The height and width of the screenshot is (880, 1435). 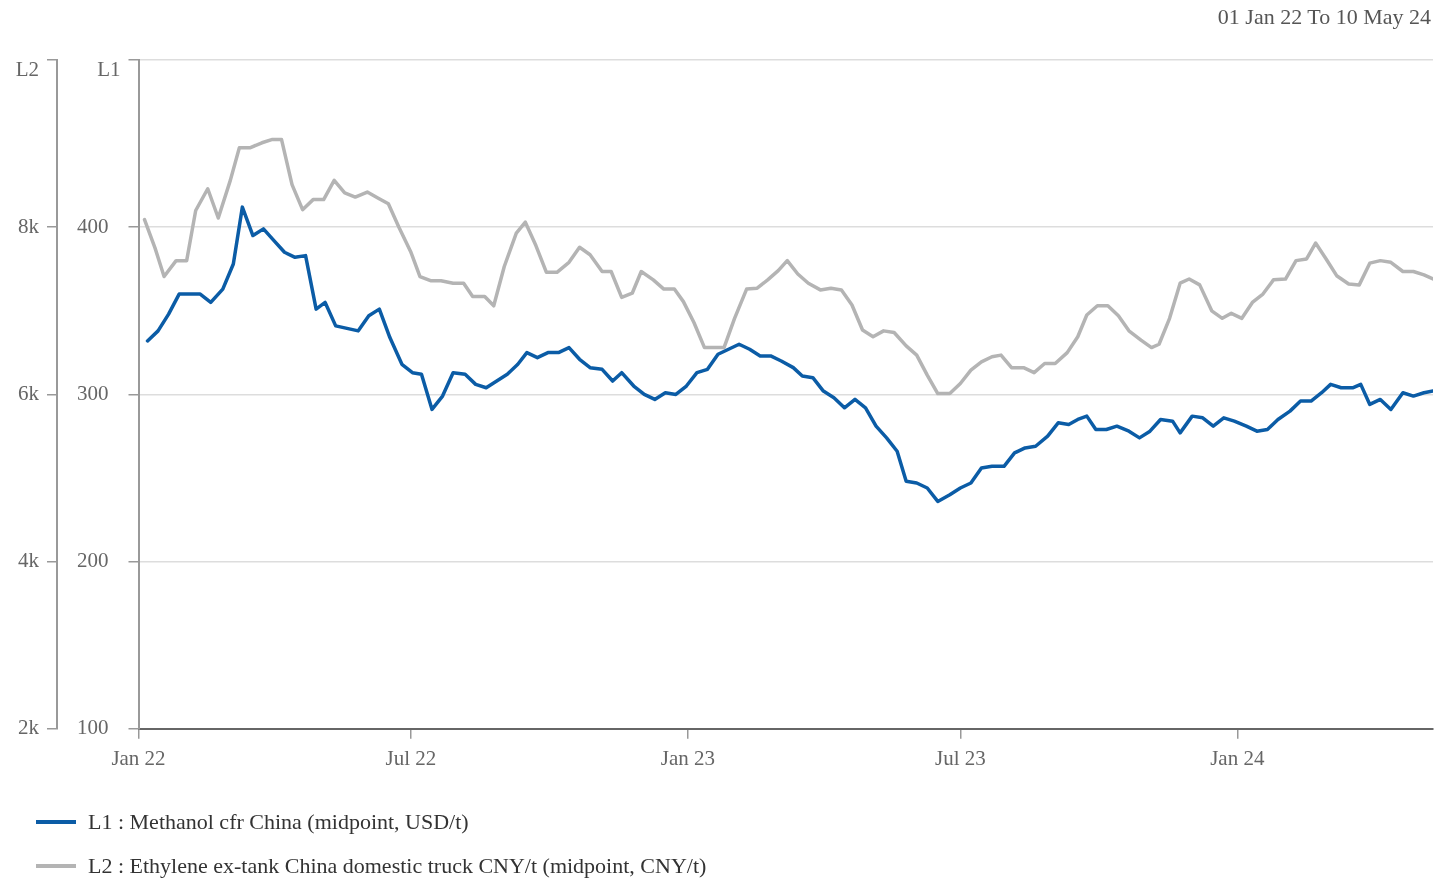 What do you see at coordinates (93, 560) in the screenshot?
I see `y-tick-label: 200` at bounding box center [93, 560].